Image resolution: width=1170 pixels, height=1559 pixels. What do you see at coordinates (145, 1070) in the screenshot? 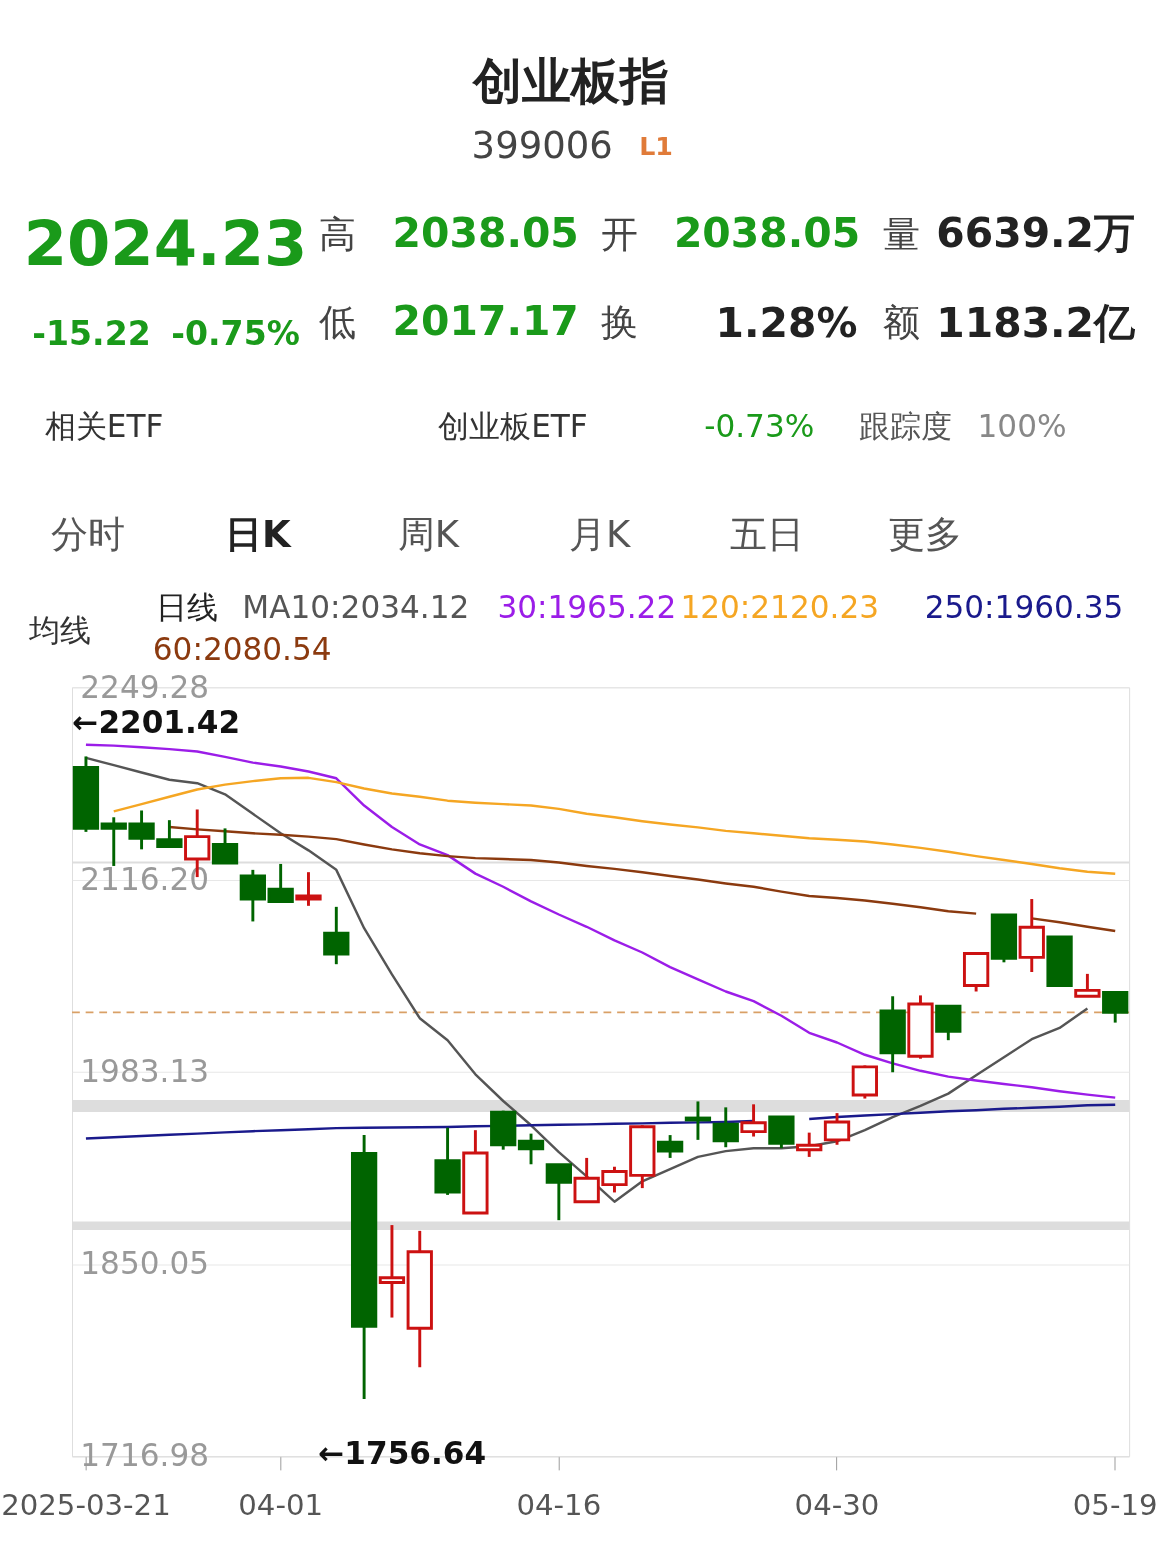
I see `y-tick-label: 1983.13` at bounding box center [145, 1070].